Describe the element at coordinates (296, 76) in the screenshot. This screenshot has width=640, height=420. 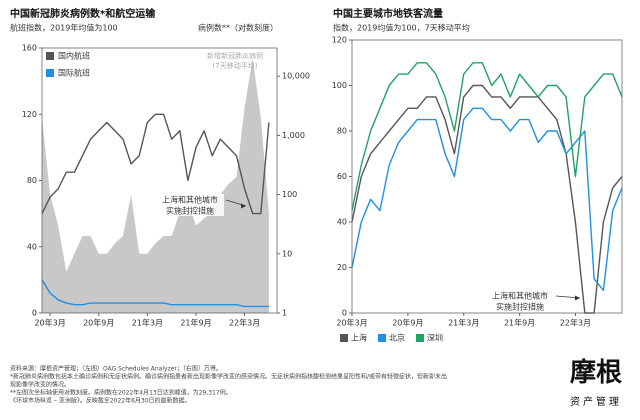
I see `y2-tick-label: 10,000` at that location.